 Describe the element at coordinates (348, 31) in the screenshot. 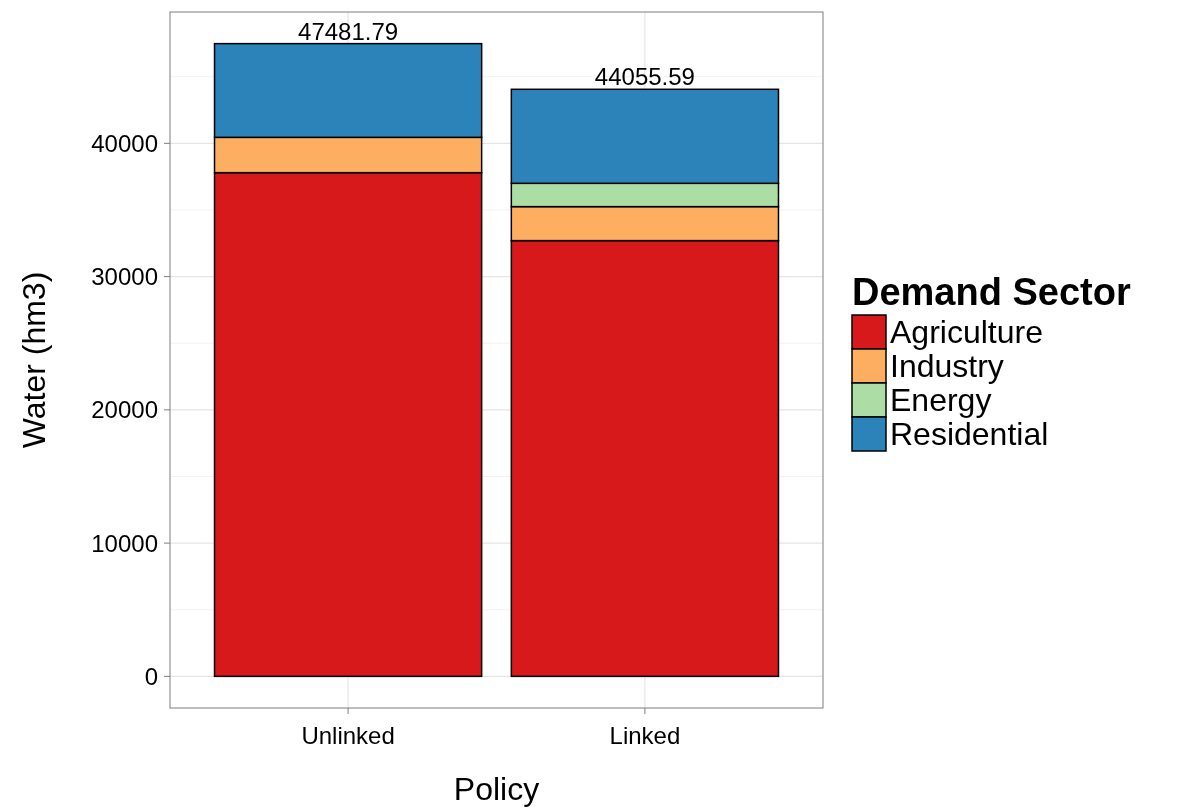

I see `total-label: 47481.79` at that location.